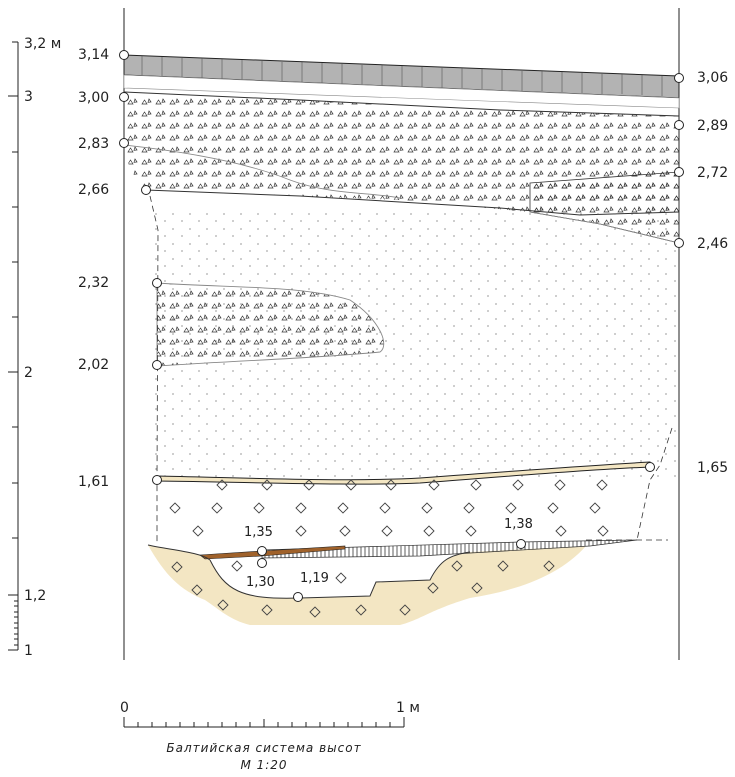 The height and width of the screenshot is (777, 735). I want to click on elevation-label: 2,46, so click(712, 244).